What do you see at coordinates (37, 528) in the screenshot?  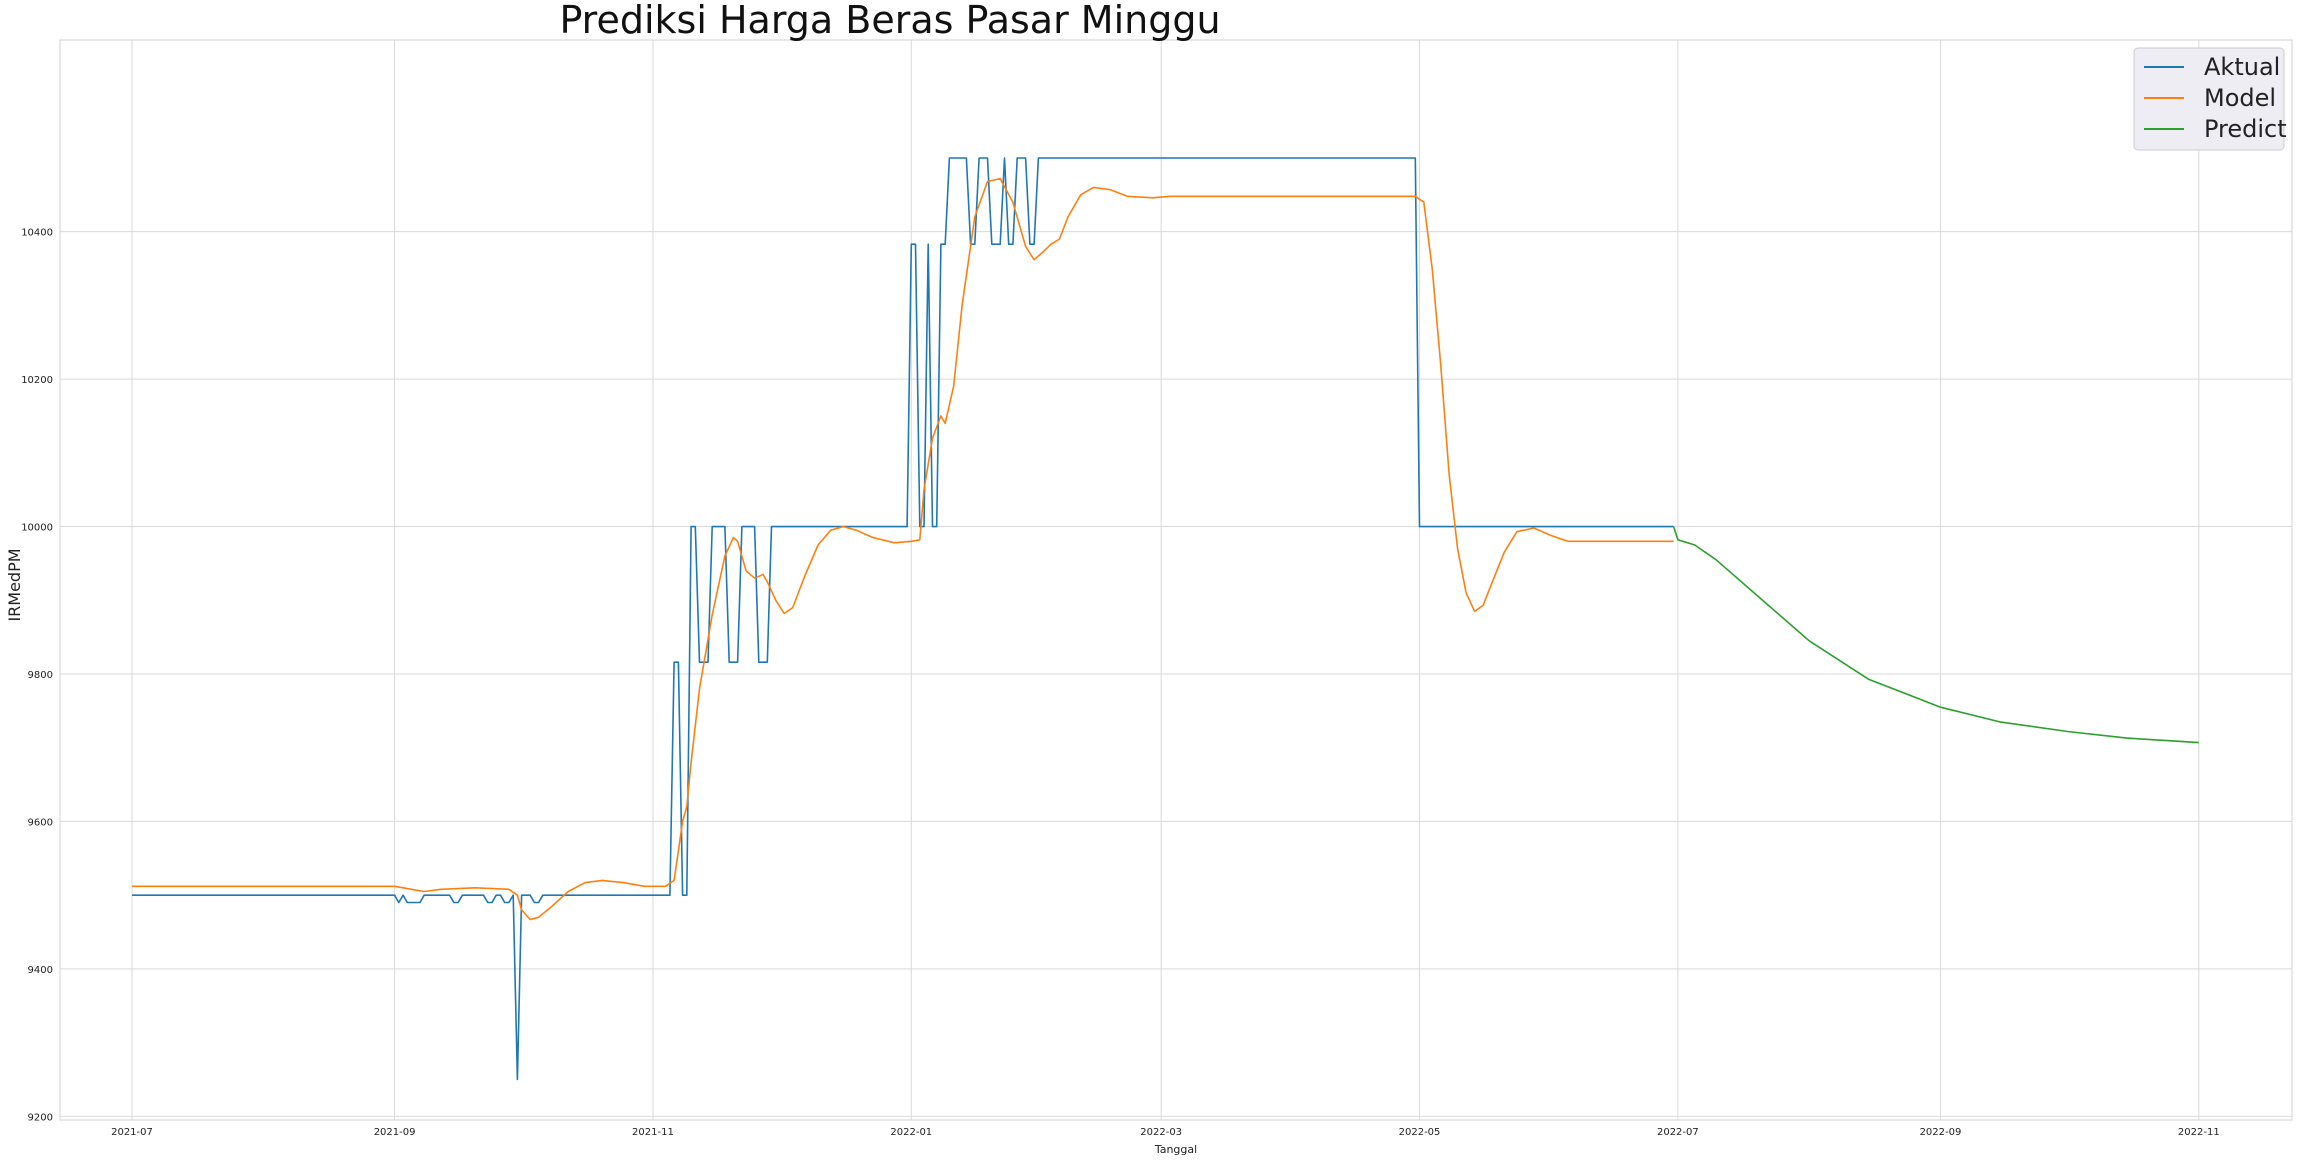 I see `y-tick-label: 10000` at bounding box center [37, 528].